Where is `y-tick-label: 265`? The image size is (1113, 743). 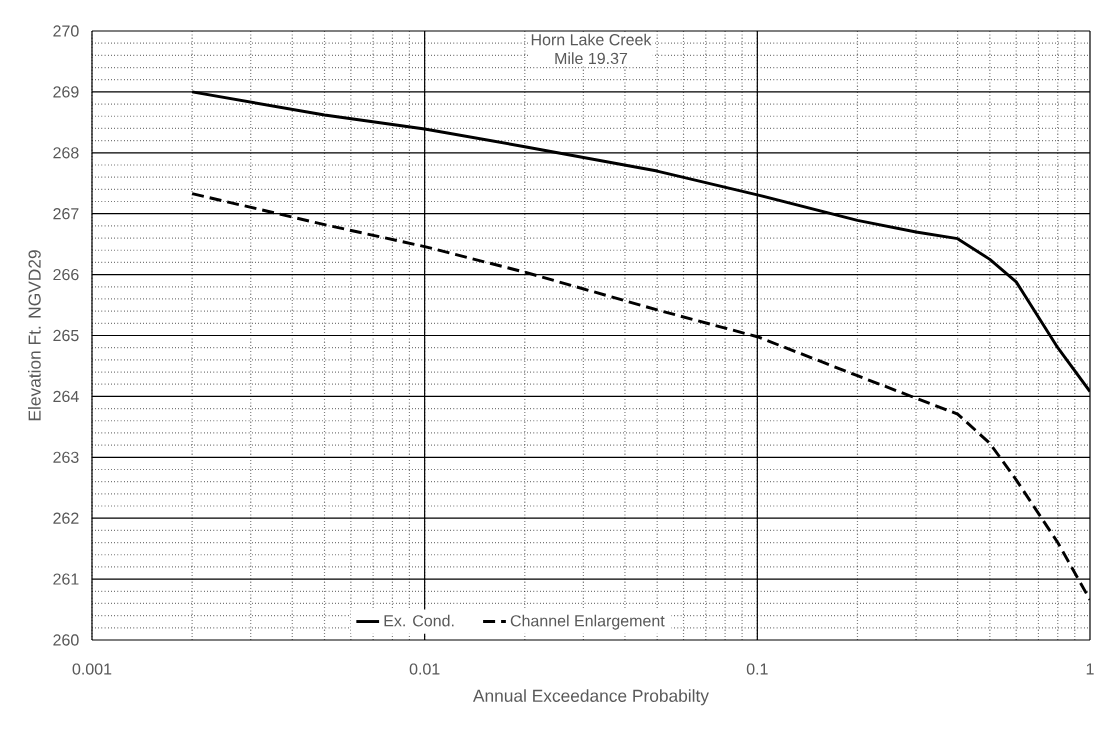 y-tick-label: 265 is located at coordinates (66, 335).